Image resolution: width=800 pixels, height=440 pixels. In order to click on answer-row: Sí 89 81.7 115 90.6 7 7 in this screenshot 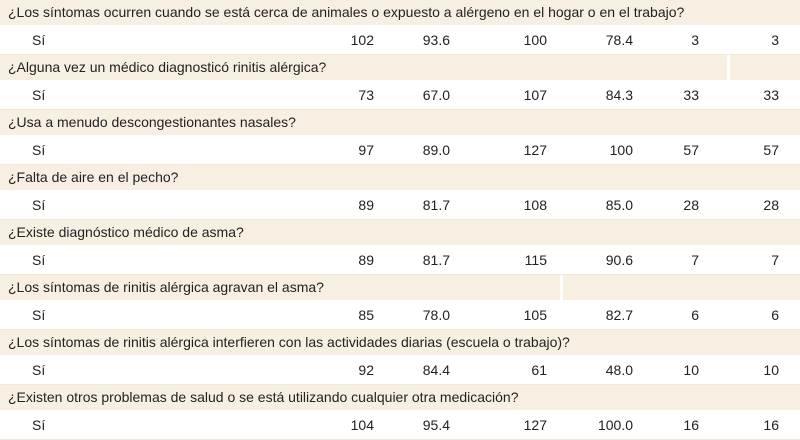, I will do `click(400, 260)`.